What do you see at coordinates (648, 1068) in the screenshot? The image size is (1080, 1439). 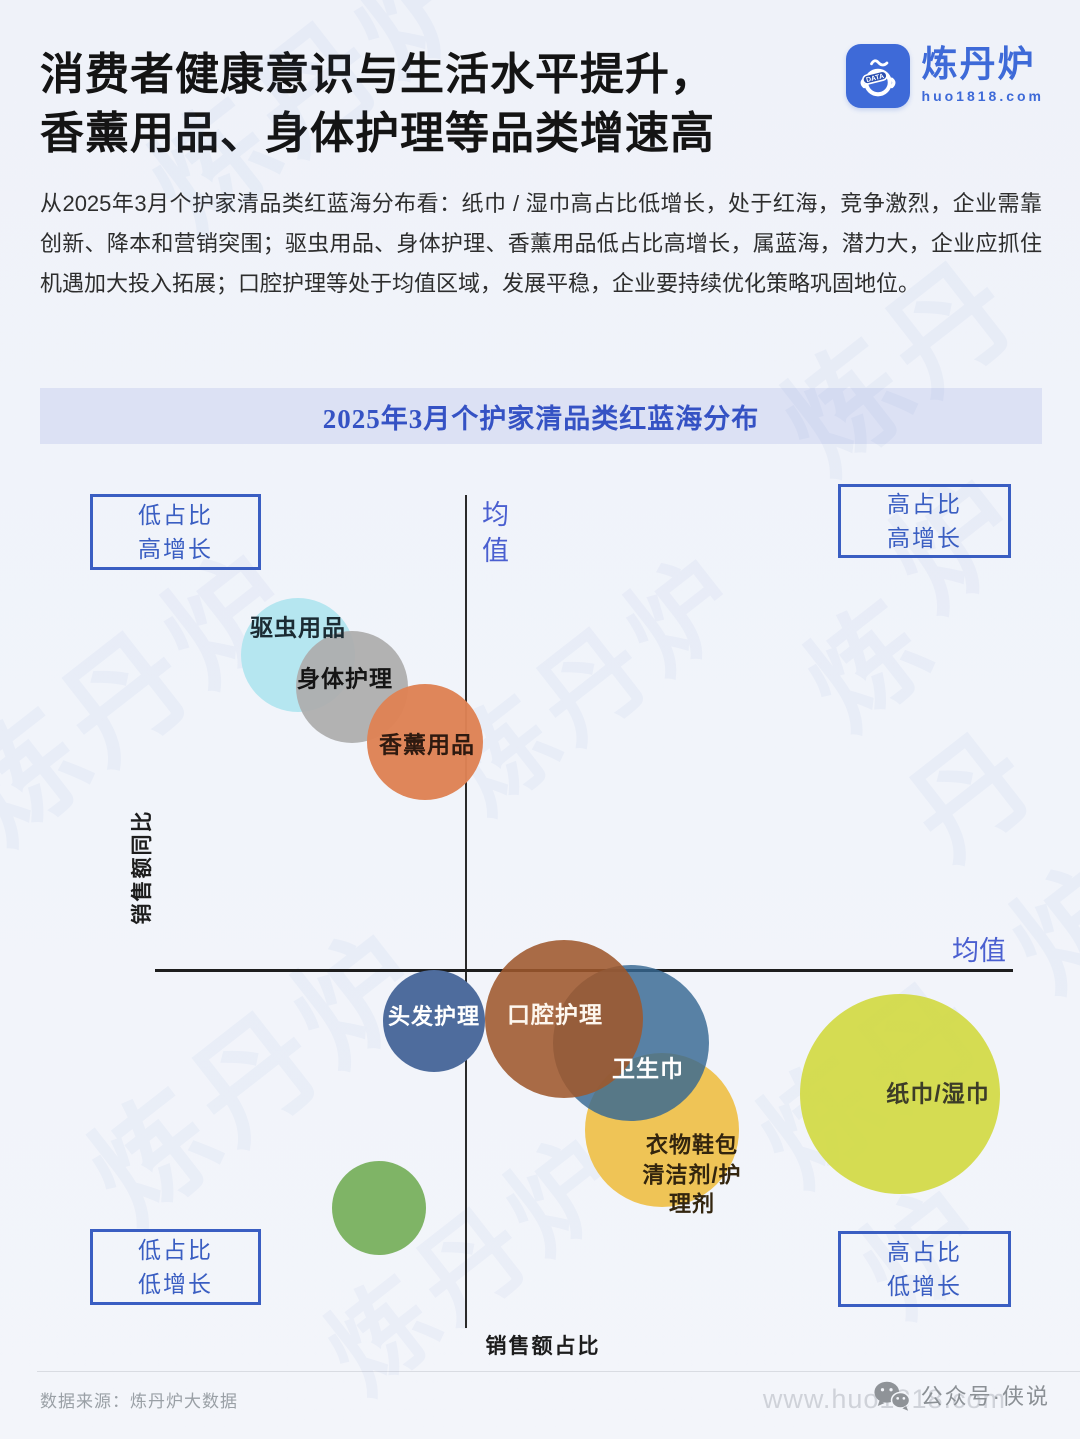 I see `bubble-label-sanitary-napkin: 卫生巾` at bounding box center [648, 1068].